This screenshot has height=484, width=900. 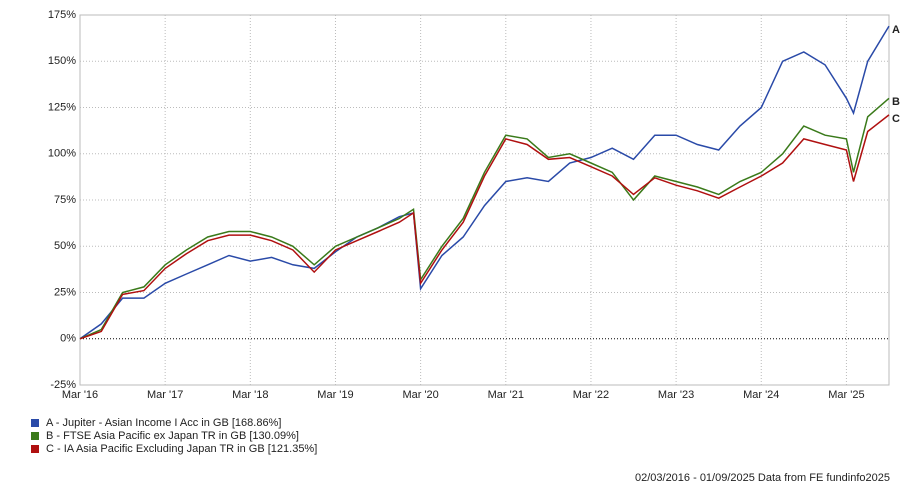 What do you see at coordinates (846, 395) in the screenshot?
I see `x-tick-label: Mar '25` at bounding box center [846, 395].